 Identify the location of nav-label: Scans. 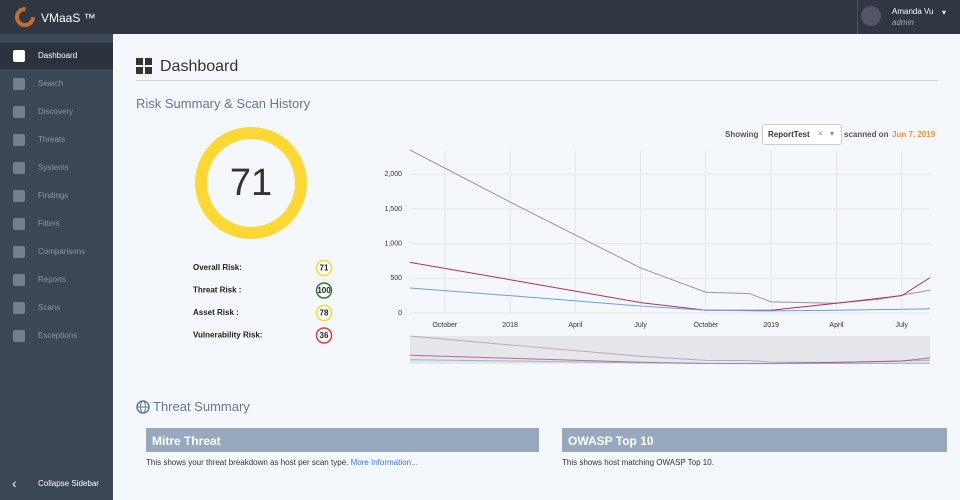
(49, 307).